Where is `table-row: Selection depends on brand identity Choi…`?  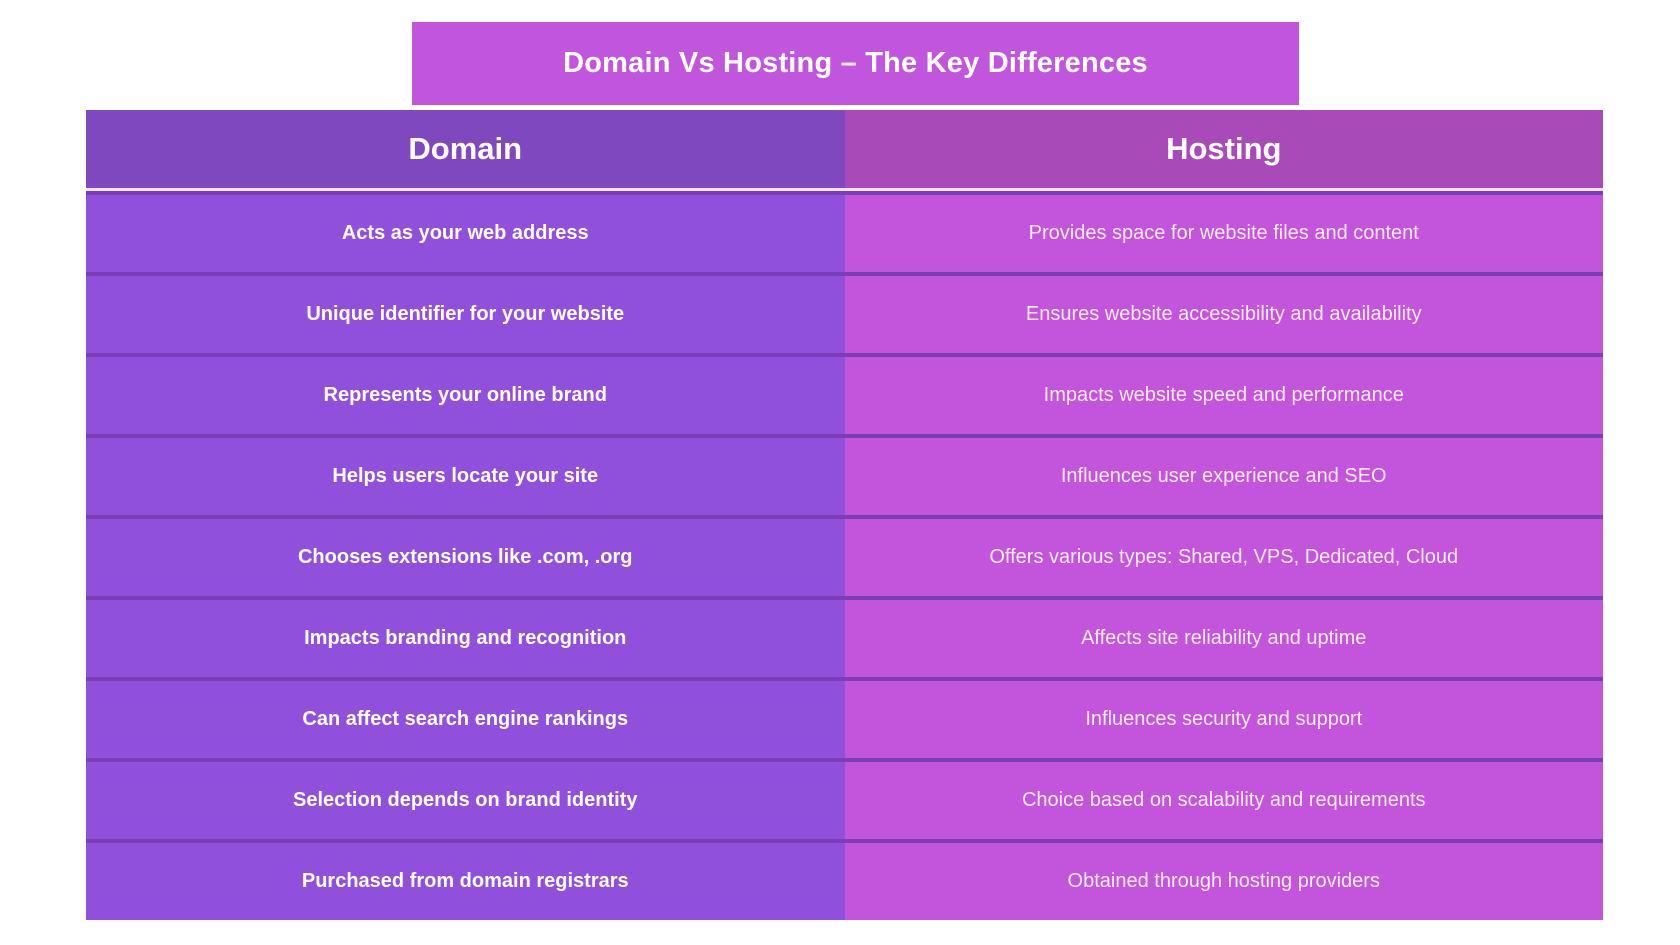 table-row: Selection depends on brand identity Choi… is located at coordinates (844, 798).